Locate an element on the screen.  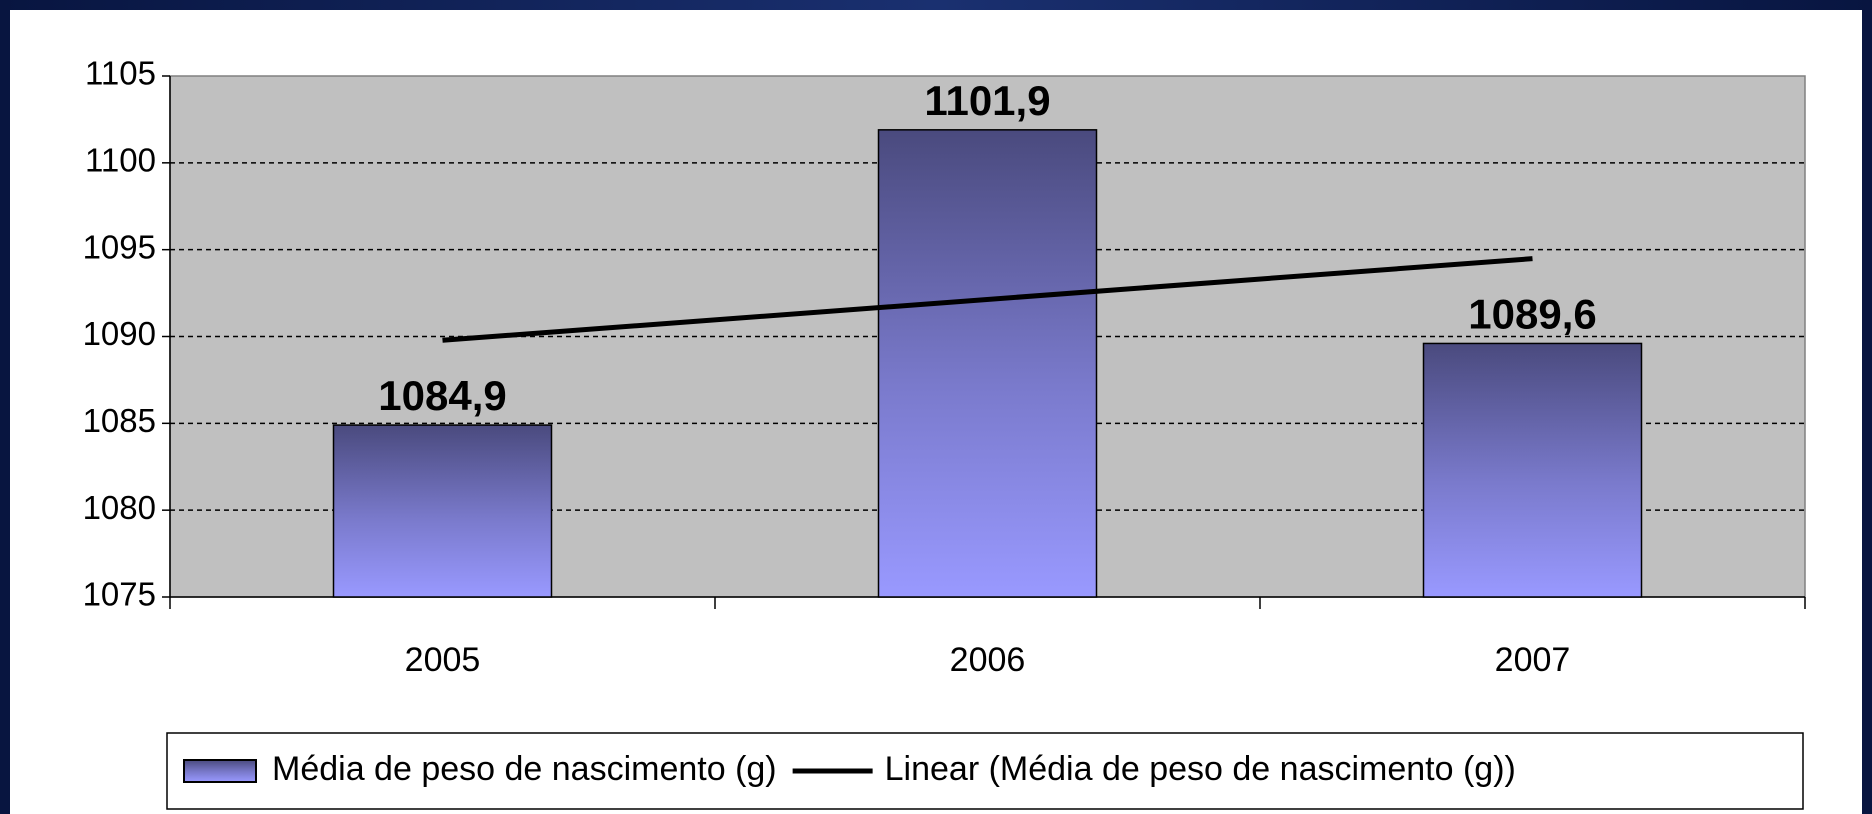
y-tick-label: 1100 is located at coordinates (120, 160).